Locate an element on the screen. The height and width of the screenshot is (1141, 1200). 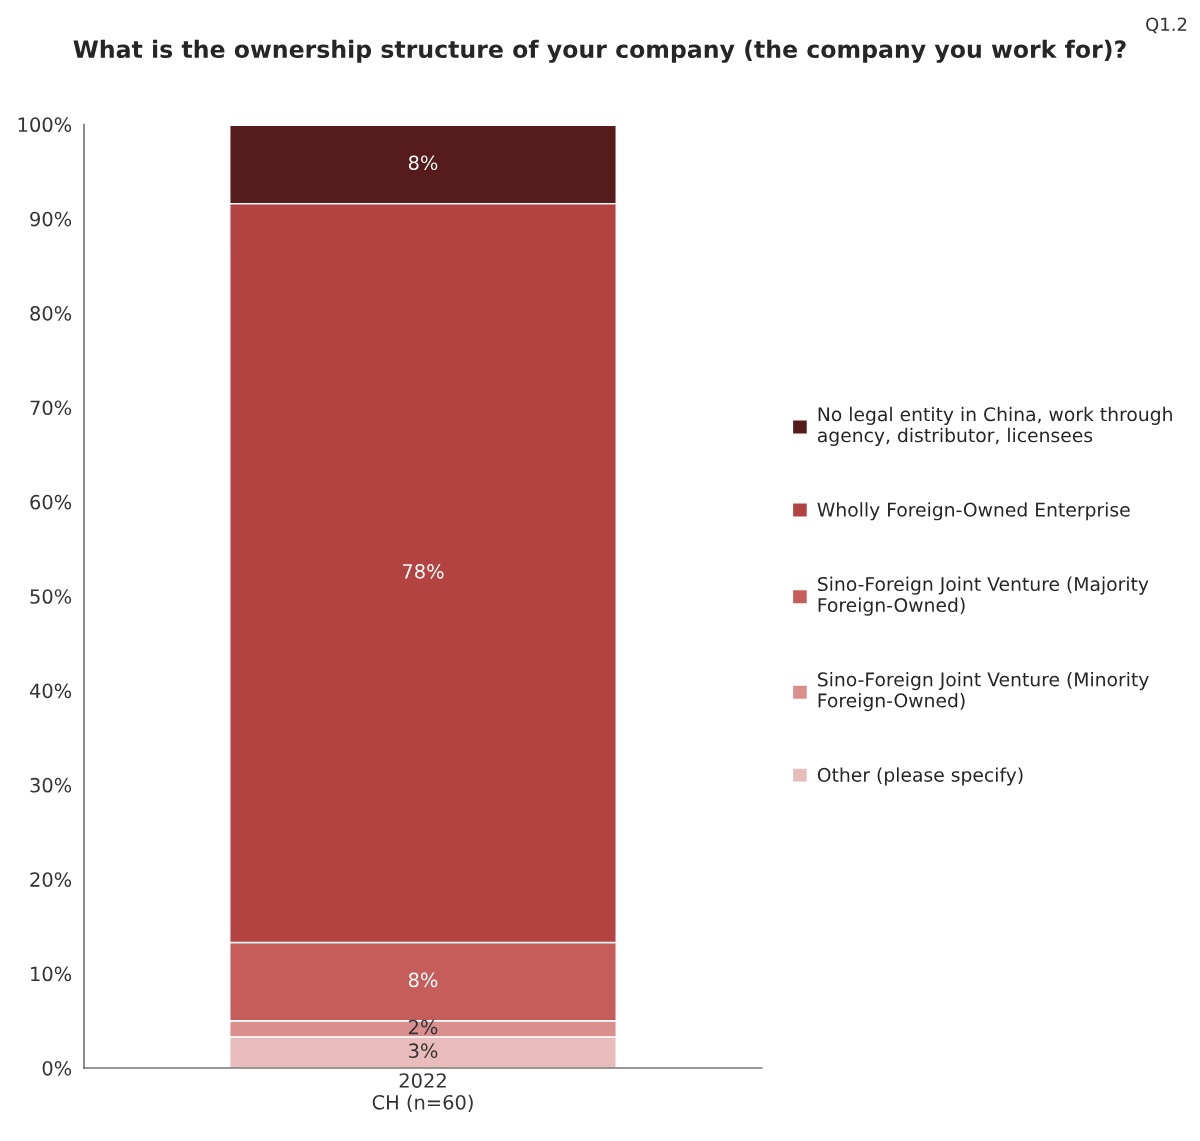
x-tick-label: 2022 CH (n=60) is located at coordinates (422, 1092).